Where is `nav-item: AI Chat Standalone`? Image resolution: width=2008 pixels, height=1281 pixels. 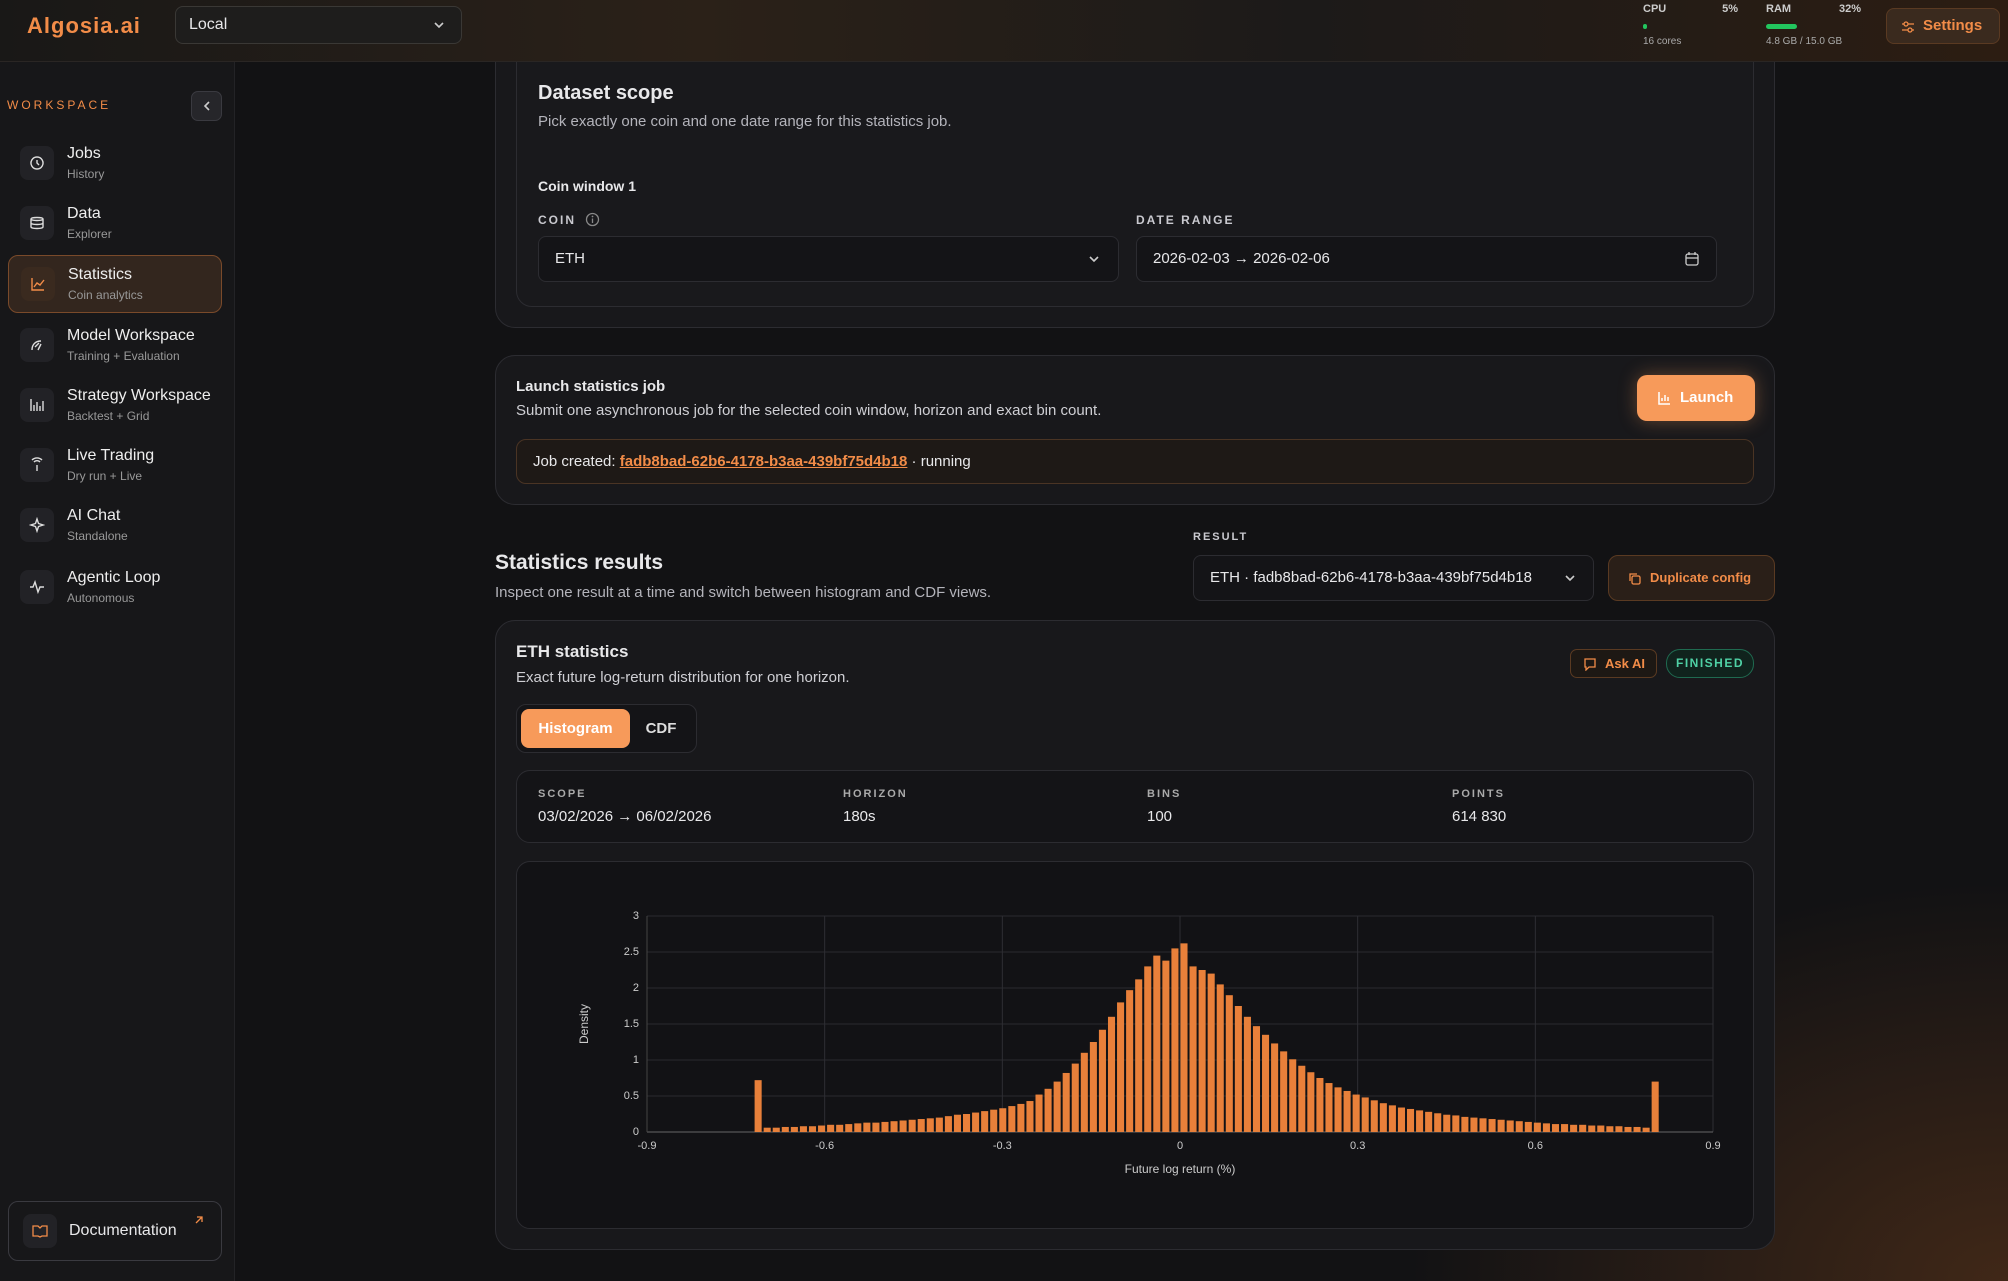 nav-item: AI Chat Standalone is located at coordinates (115, 526).